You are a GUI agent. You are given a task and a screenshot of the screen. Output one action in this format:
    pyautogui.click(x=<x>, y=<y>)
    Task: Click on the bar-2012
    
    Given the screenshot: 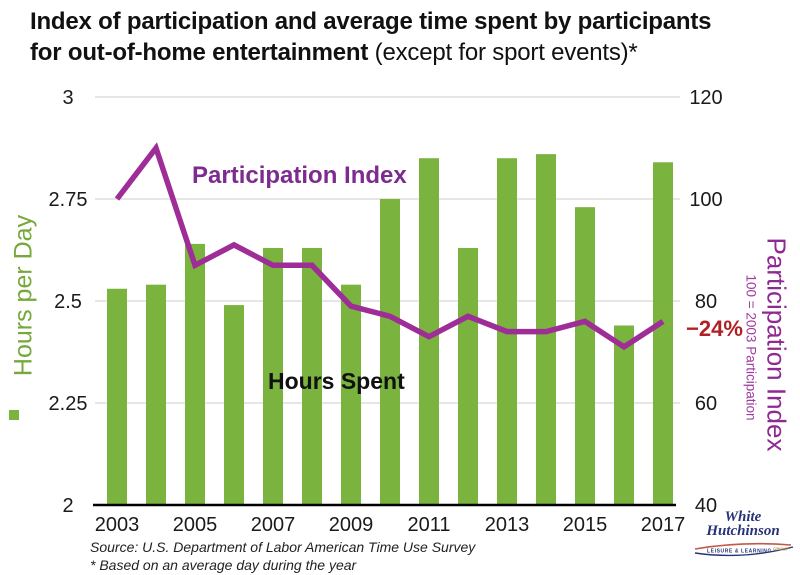 What is the action you would take?
    pyautogui.click(x=468, y=376)
    